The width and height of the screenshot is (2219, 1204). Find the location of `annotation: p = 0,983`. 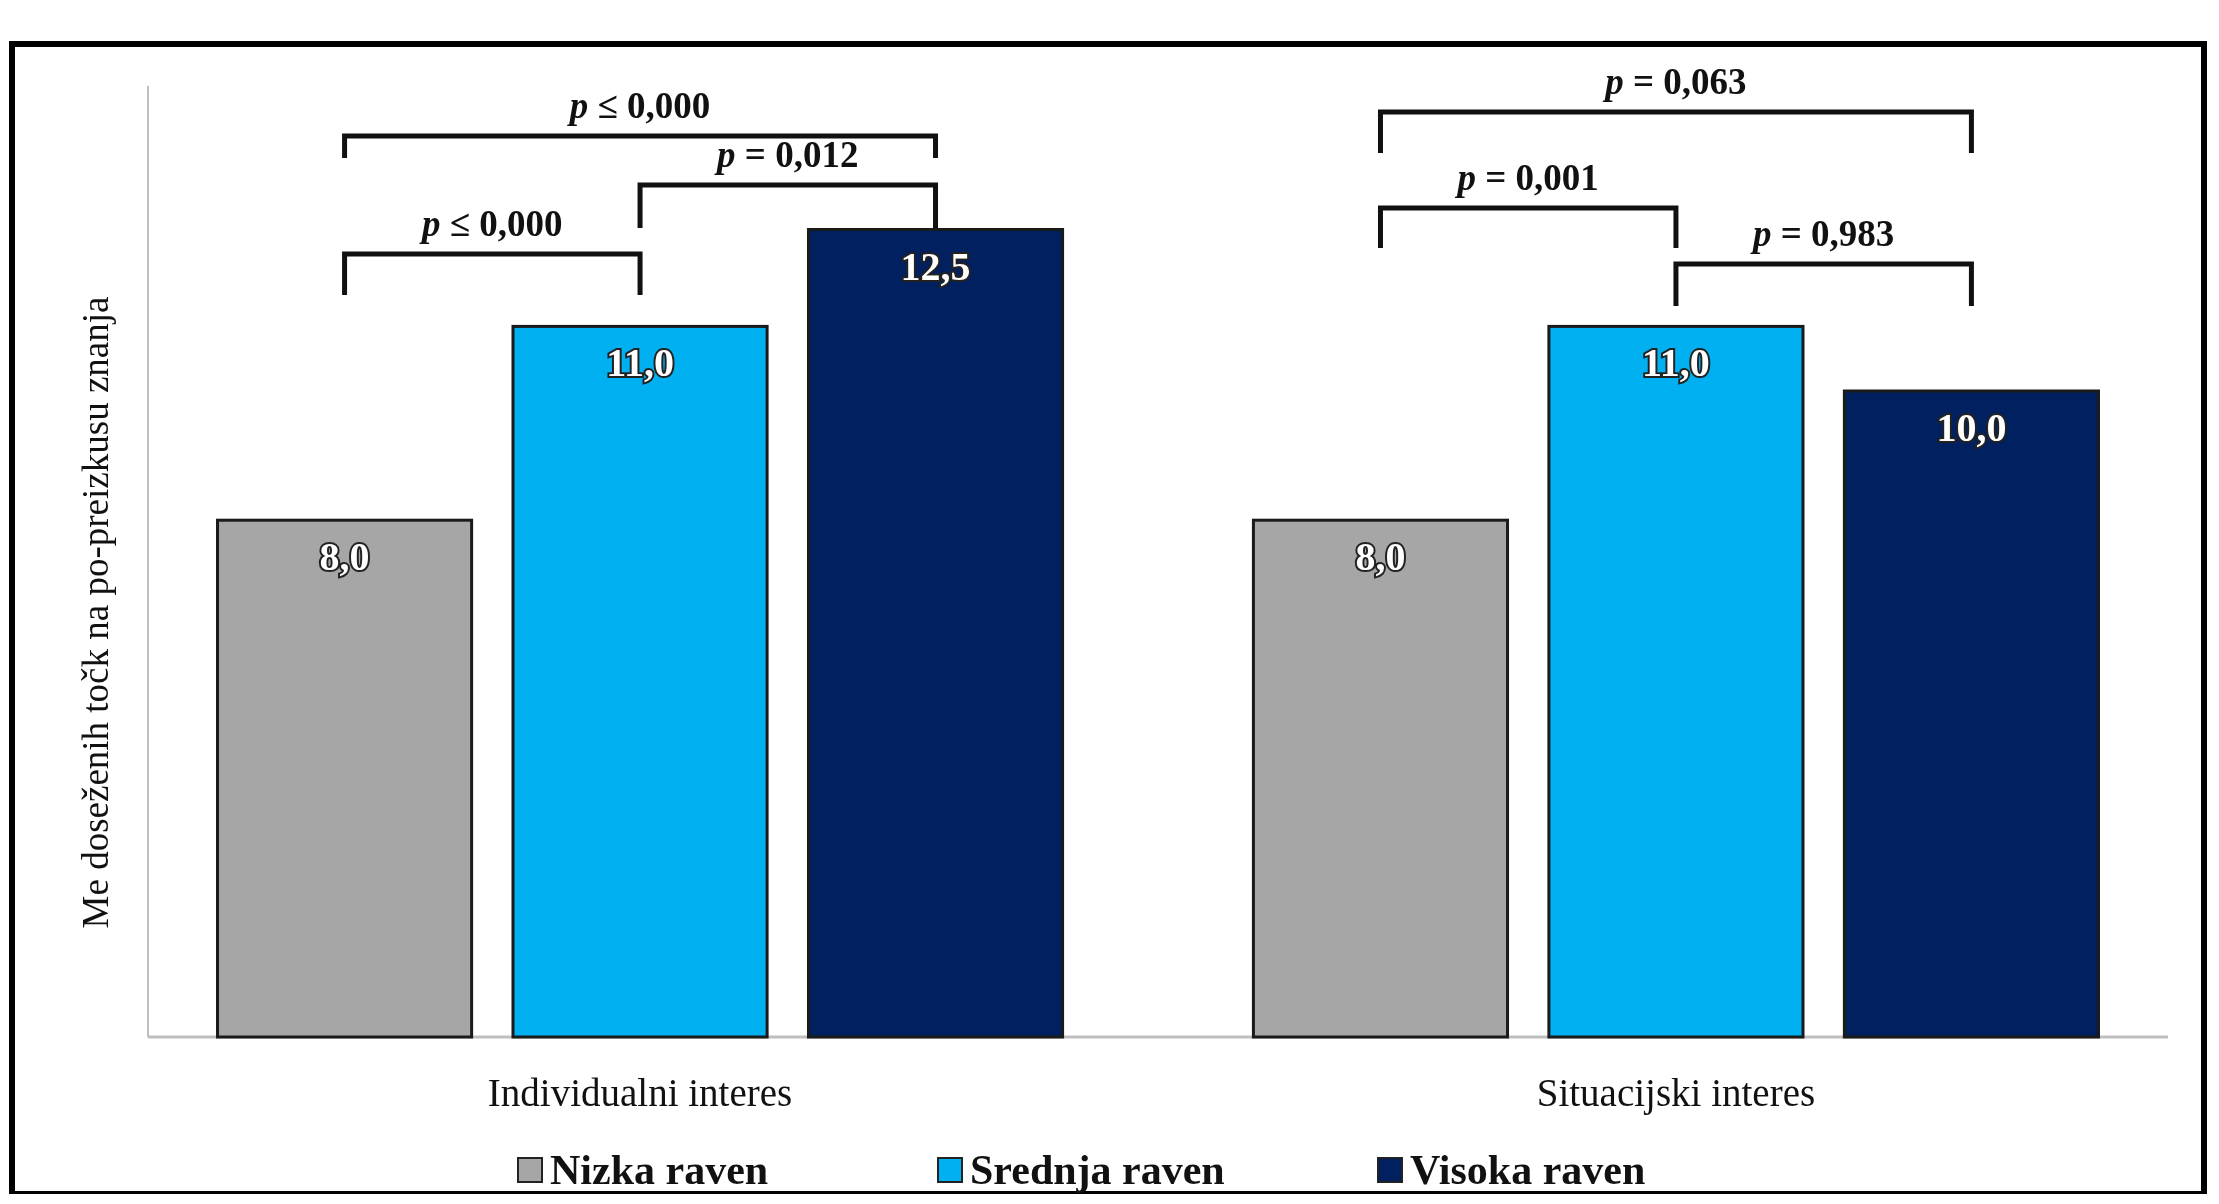

annotation: p = 0,983 is located at coordinates (1822, 233).